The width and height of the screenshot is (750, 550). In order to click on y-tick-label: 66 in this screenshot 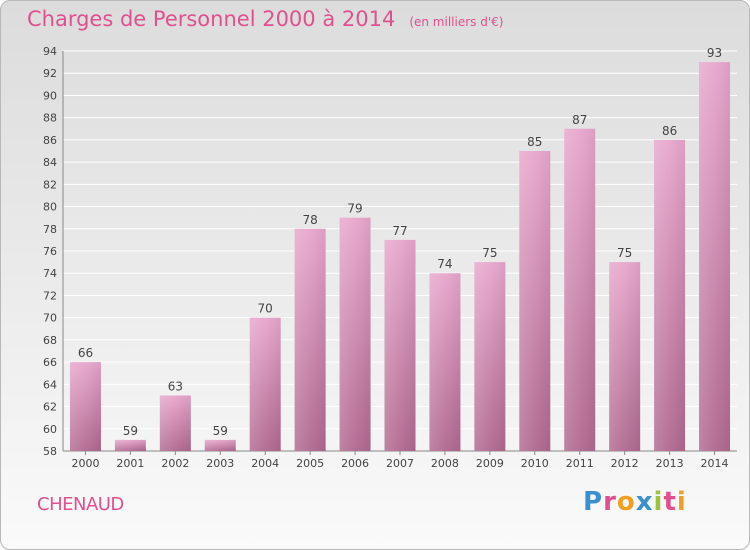, I will do `click(50, 362)`.